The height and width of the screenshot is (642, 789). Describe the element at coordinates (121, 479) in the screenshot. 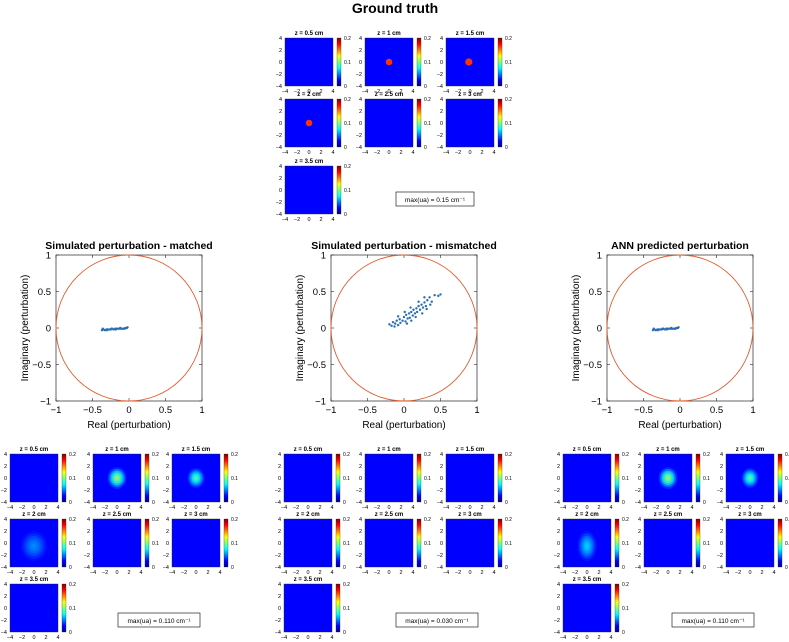

I see `heatmap-panel-1: z = 1 cm −4−4 −2 −2 0 0 2 2 4 4 0 0.1 0.2` at that location.